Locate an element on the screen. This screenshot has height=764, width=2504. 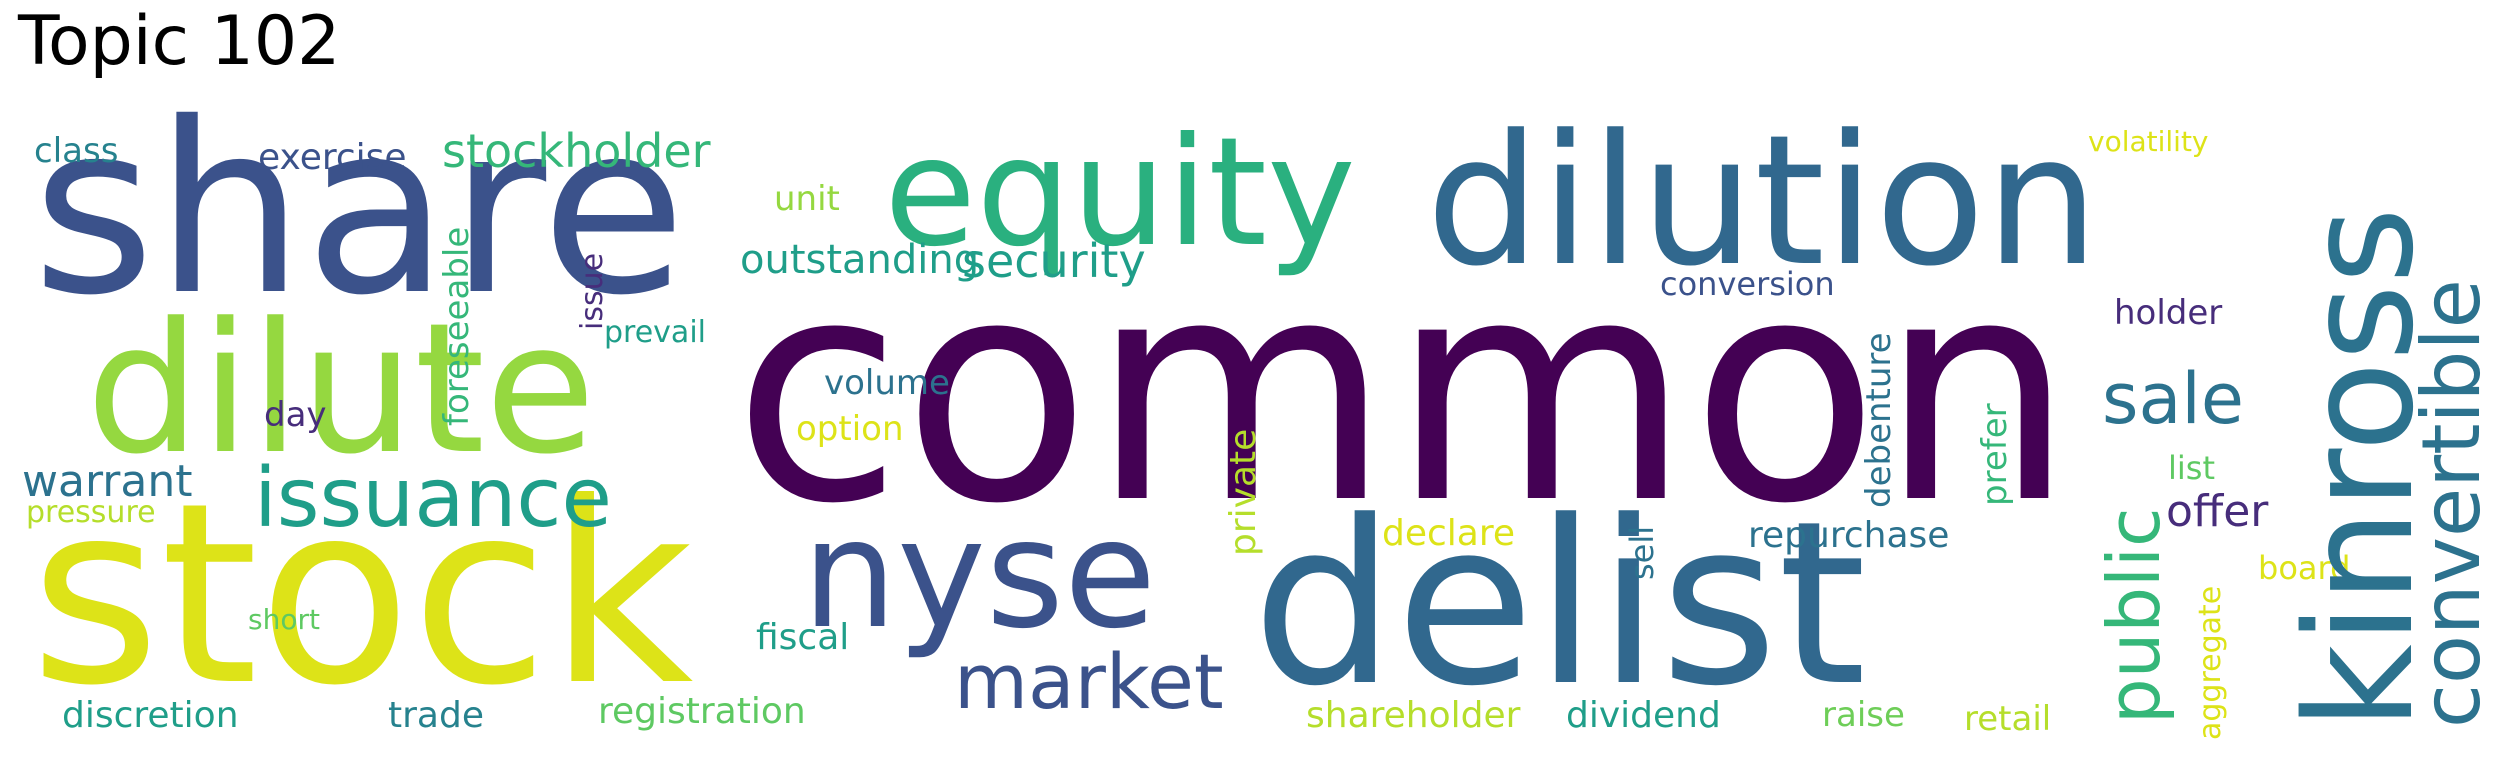
word-convertible: convertible is located at coordinates (2451, 503).